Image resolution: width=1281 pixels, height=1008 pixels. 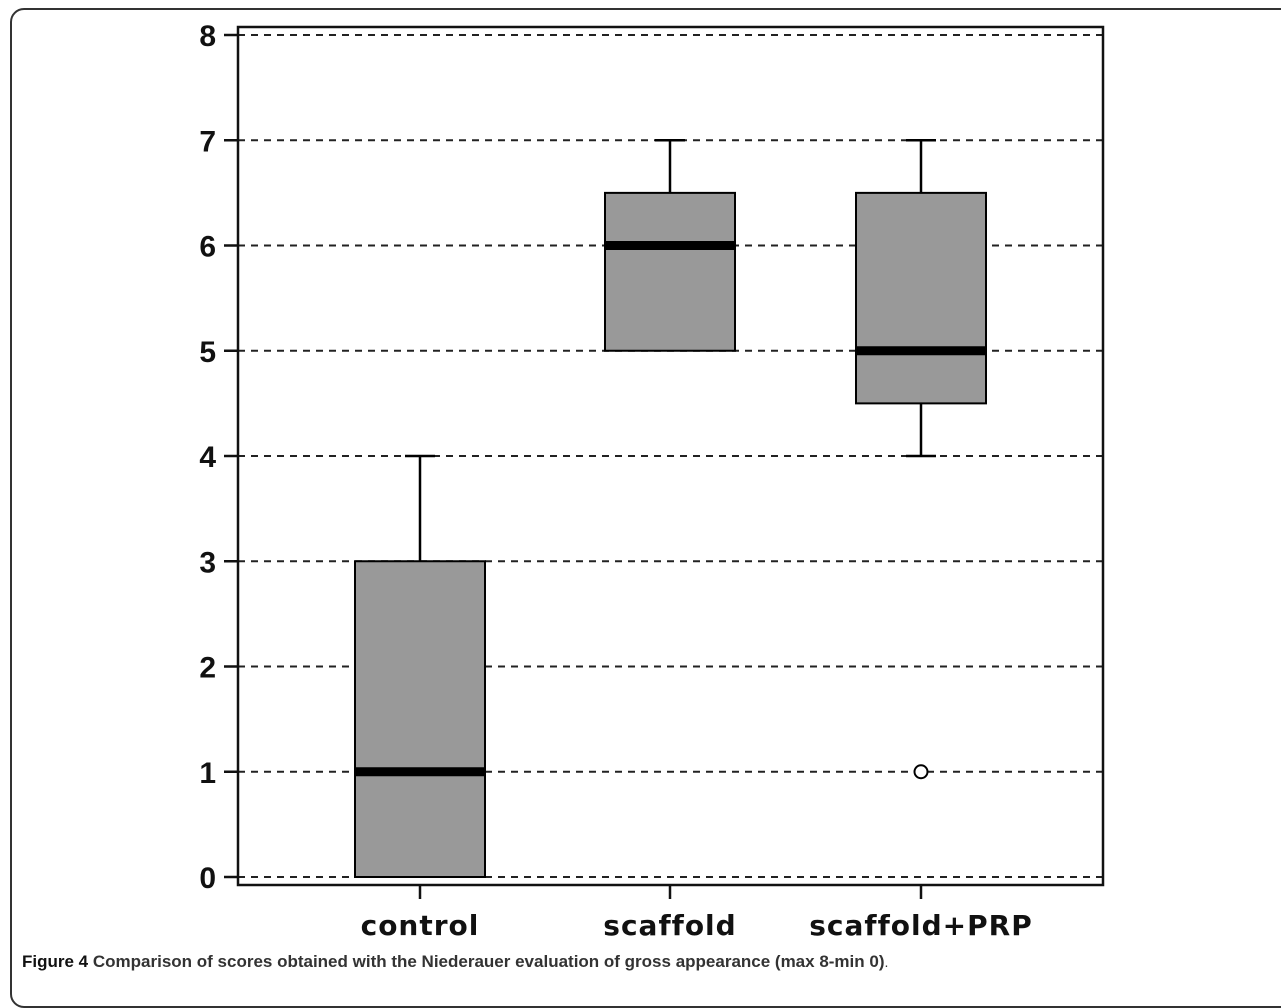 What do you see at coordinates (207, 247) in the screenshot?
I see `y-tick-label-6: 6` at bounding box center [207, 247].